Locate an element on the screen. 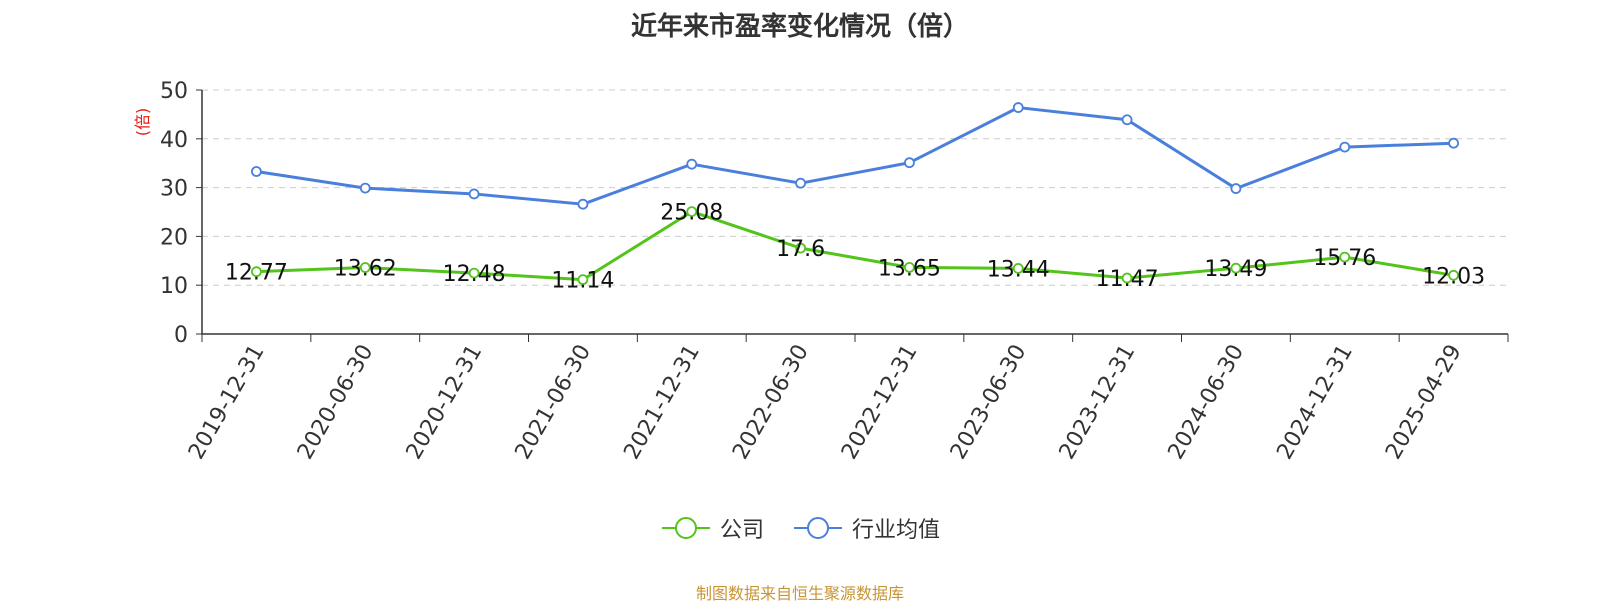 This screenshot has height=604, width=1600. x-tick-label: 2019-12-31 is located at coordinates (227, 402).